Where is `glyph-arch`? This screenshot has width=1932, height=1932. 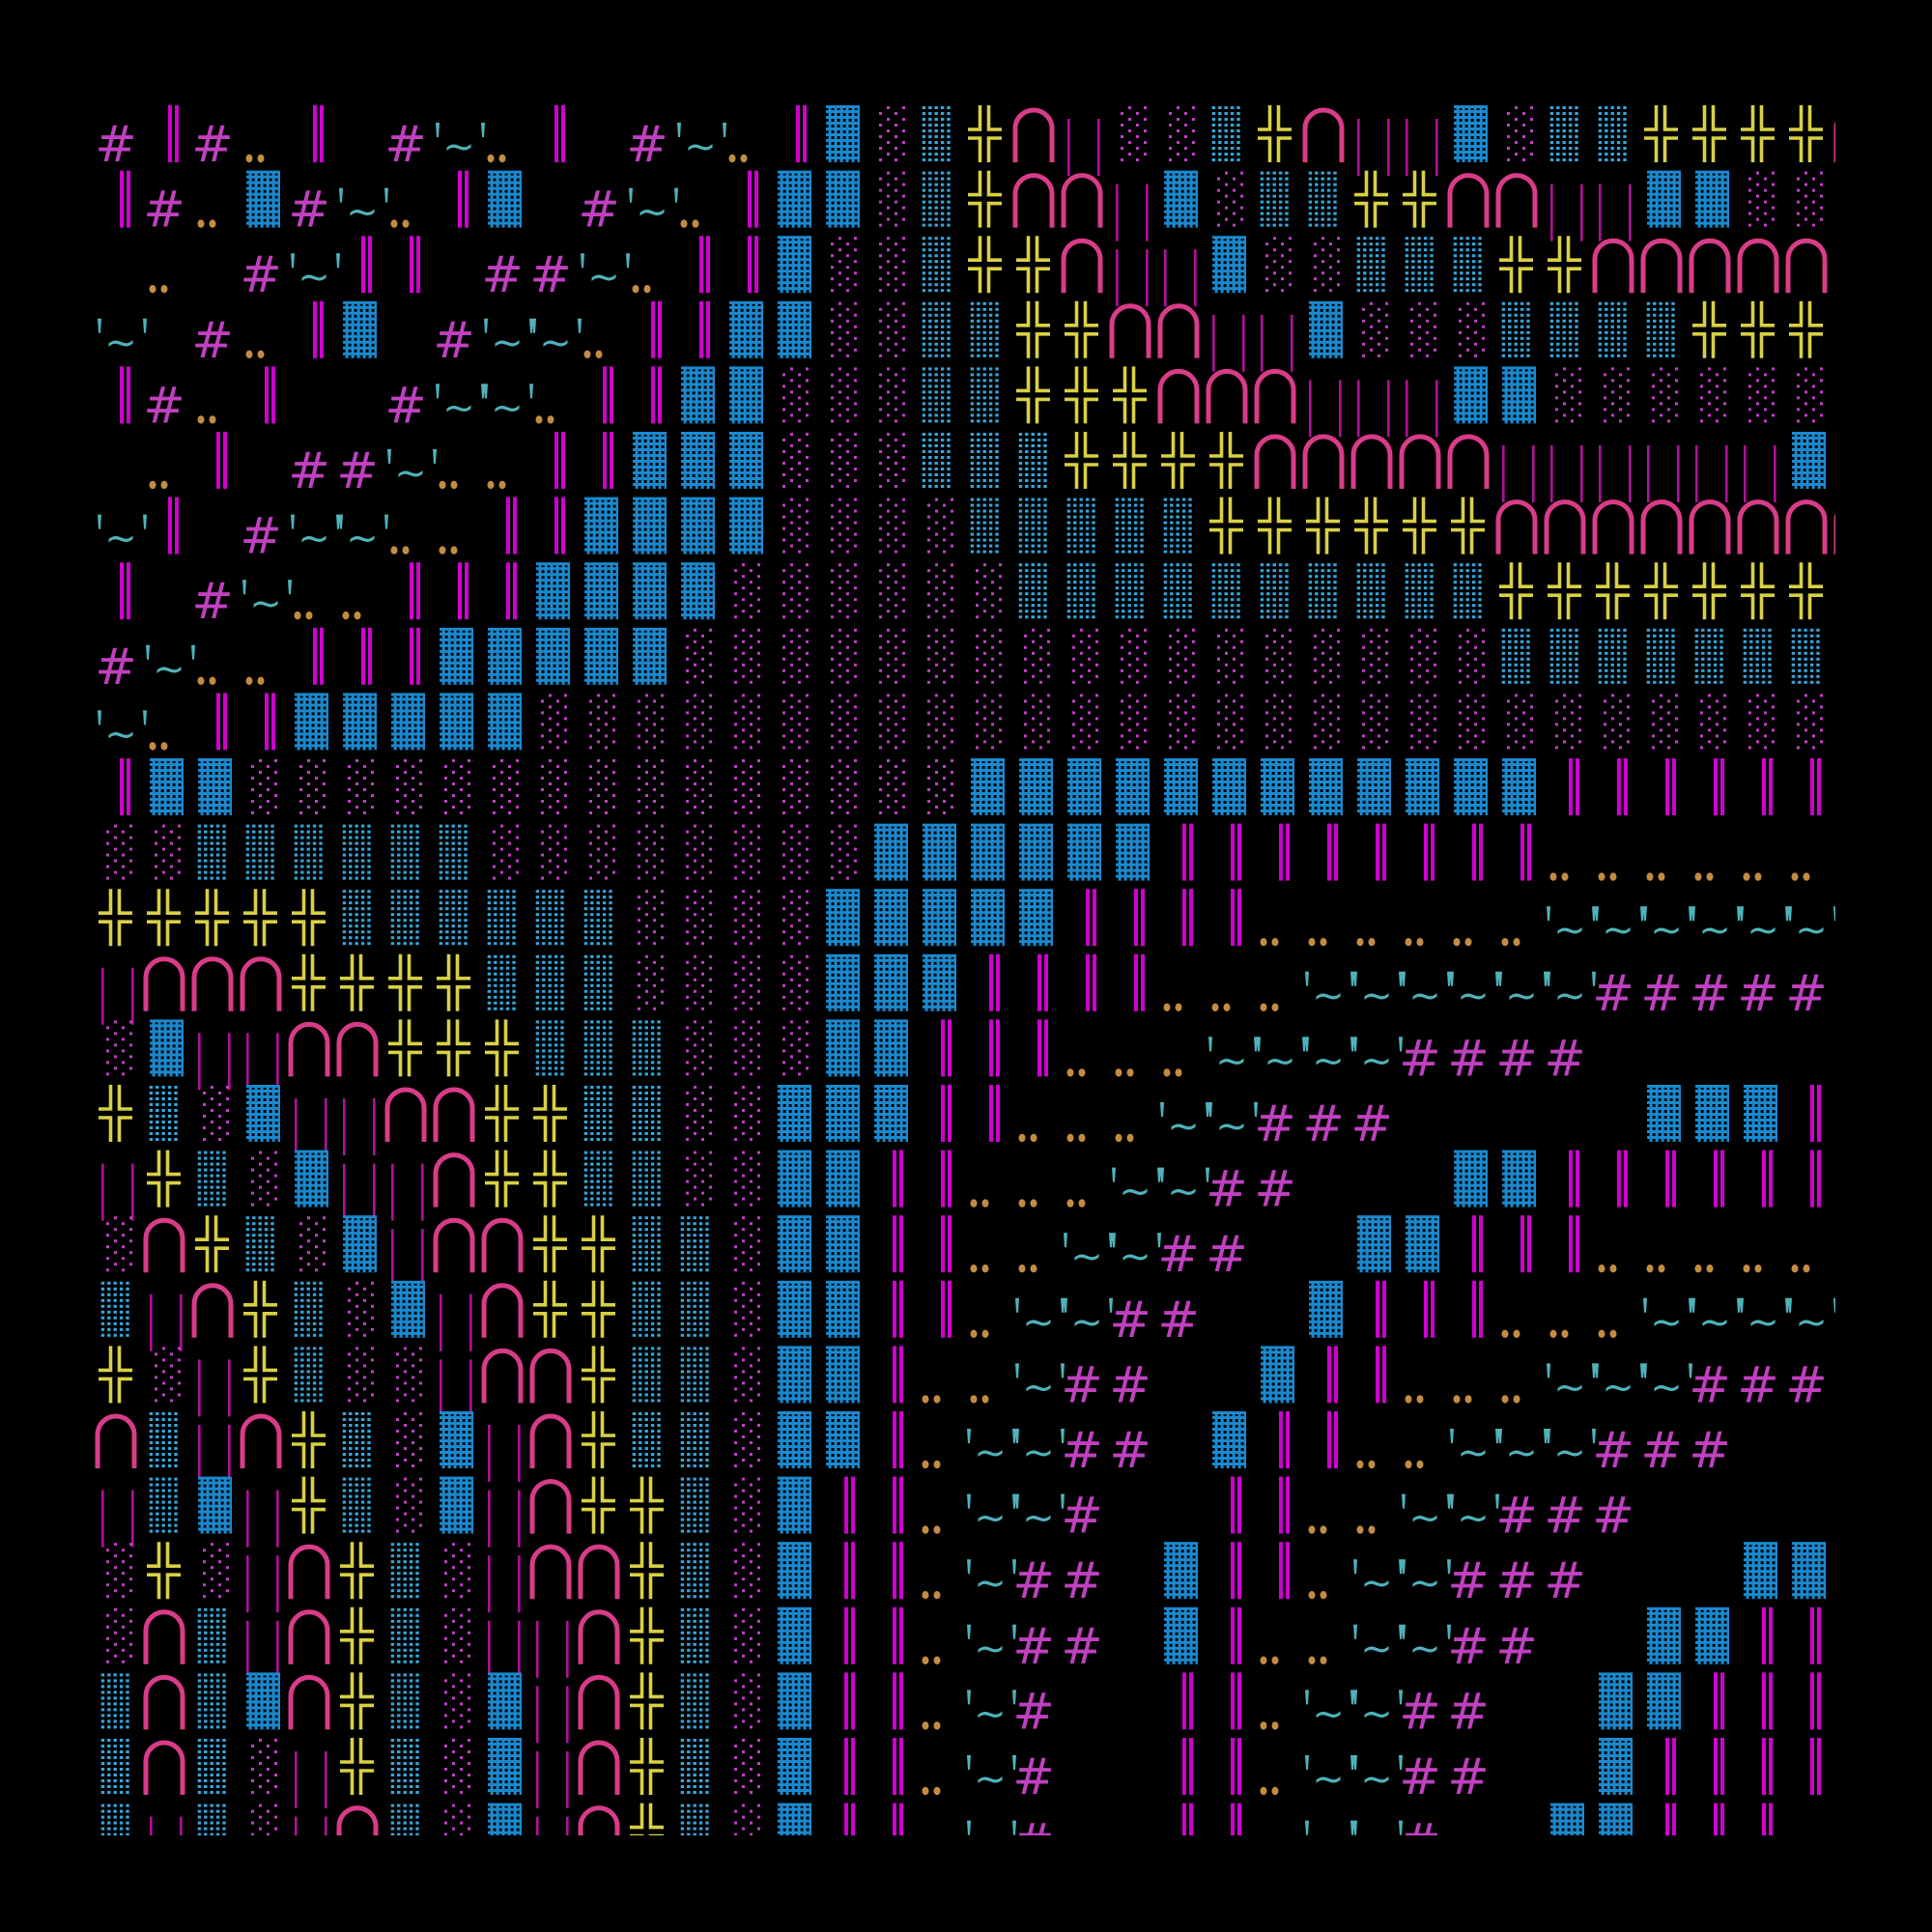
glyph-arch is located at coordinates (309, 1636).